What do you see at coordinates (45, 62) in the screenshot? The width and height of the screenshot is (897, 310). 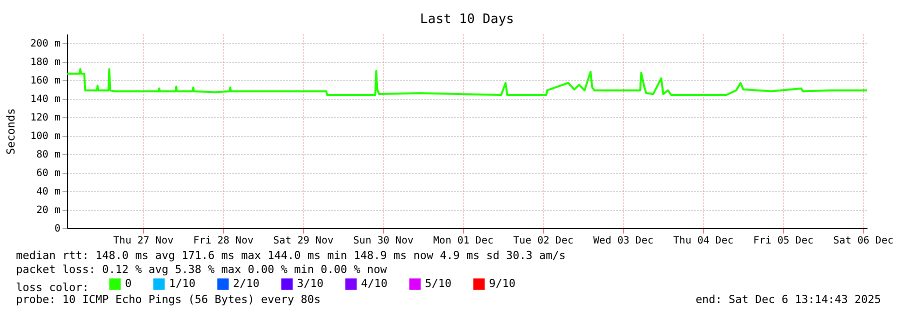 I see `y-tick-label: 180 m` at bounding box center [45, 62].